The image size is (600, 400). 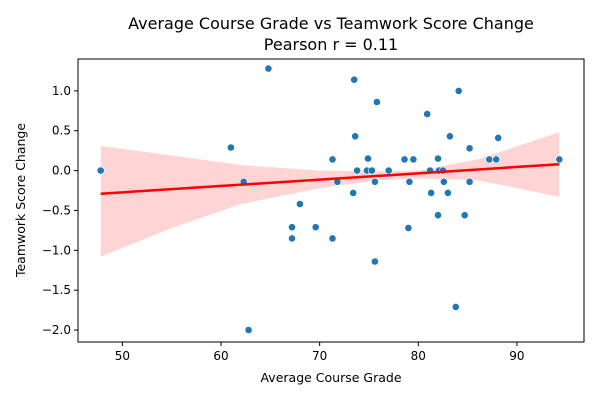 I want to click on y-axis-label: Teamwork Score Change, so click(x=20, y=200).